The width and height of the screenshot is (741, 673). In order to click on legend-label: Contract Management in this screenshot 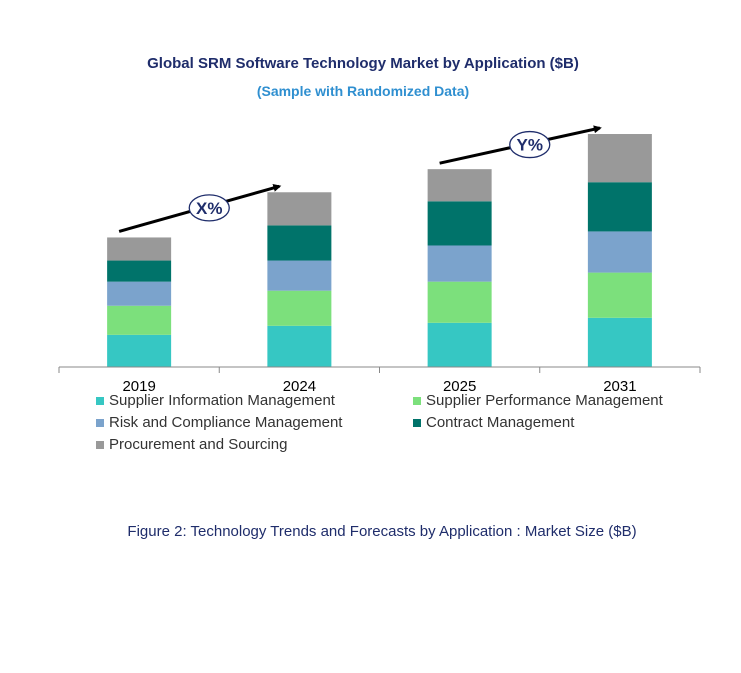, I will do `click(500, 422)`.